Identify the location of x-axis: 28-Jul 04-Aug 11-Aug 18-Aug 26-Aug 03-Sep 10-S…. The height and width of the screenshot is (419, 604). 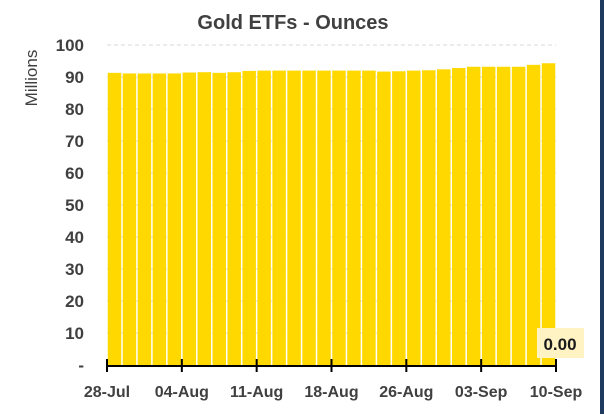
(333, 380).